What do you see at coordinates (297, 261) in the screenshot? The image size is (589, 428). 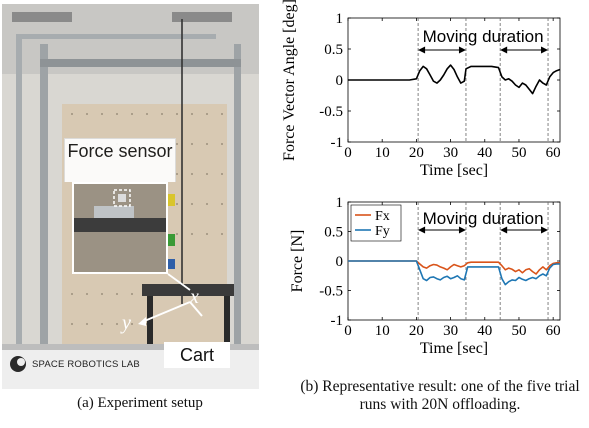 I see `y-axis-label: Force [N]` at bounding box center [297, 261].